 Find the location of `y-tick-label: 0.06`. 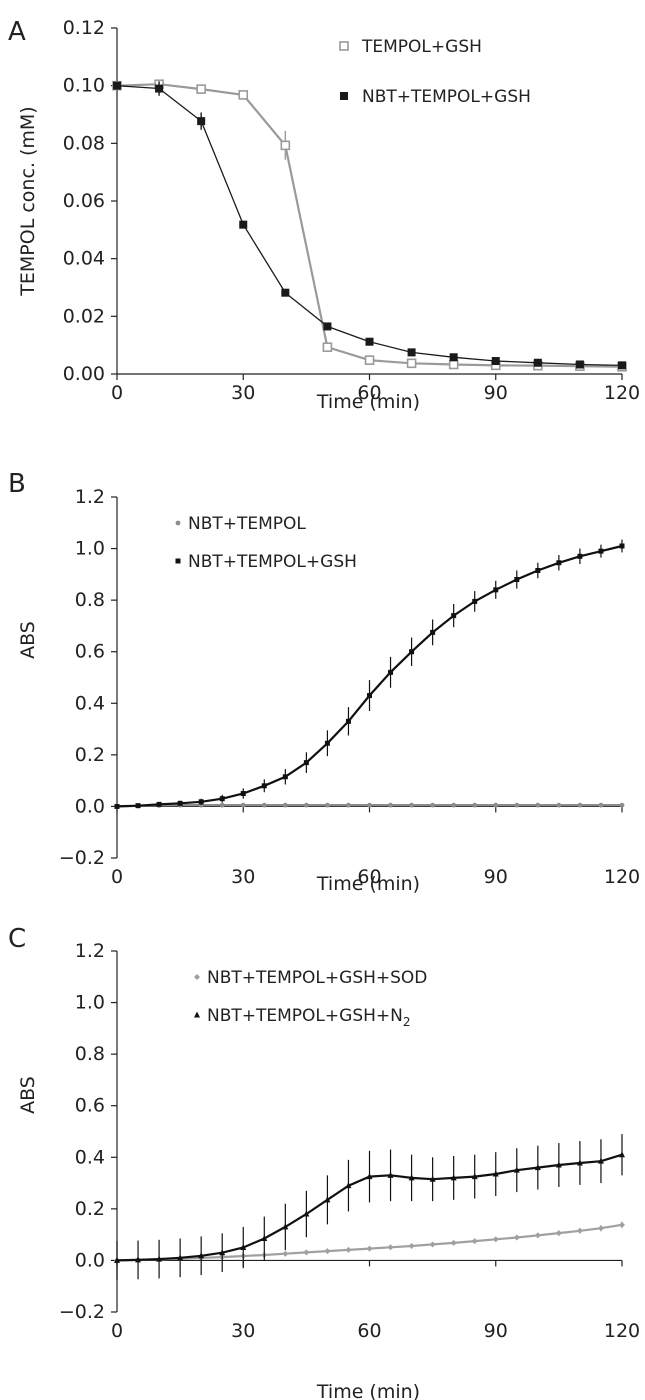

y-tick-label: 0.06 is located at coordinates (84, 201).